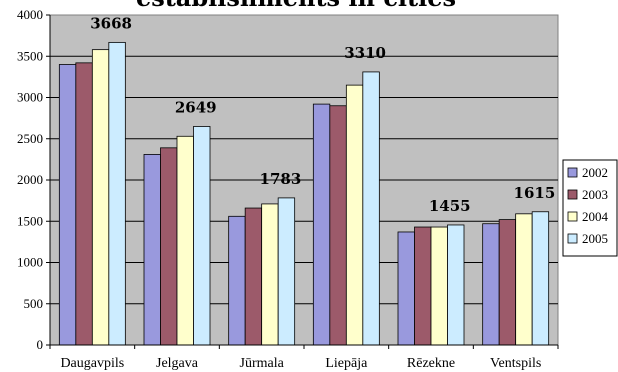  What do you see at coordinates (595, 172) in the screenshot?
I see `legend-label-2002: 2002` at bounding box center [595, 172].